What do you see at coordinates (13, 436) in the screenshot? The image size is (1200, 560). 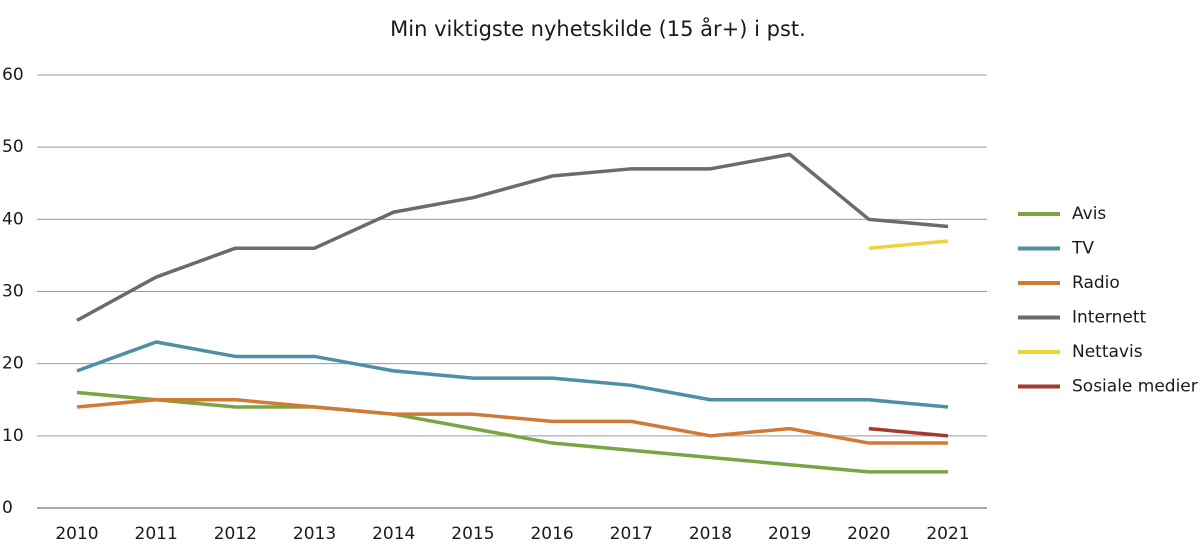 I see `y-tick-label: 10` at bounding box center [13, 436].